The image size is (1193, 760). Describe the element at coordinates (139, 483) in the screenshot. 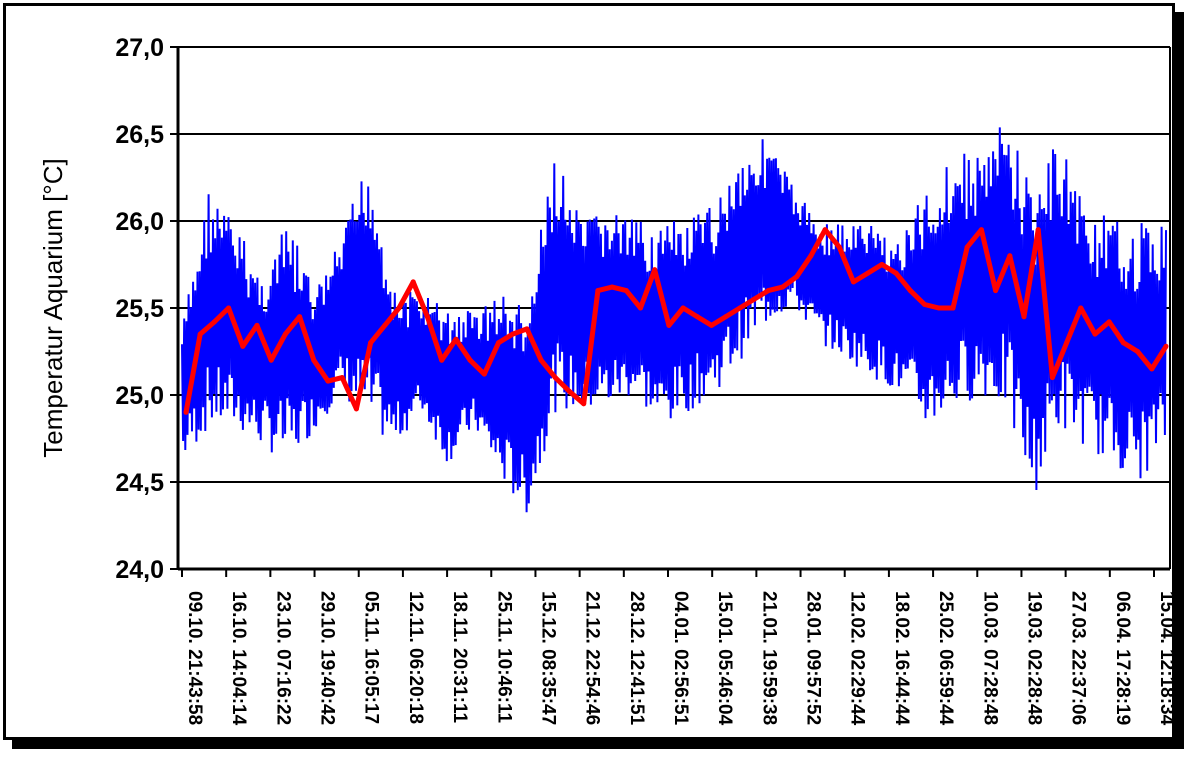

I see `y-tick-label: 24,5` at that location.